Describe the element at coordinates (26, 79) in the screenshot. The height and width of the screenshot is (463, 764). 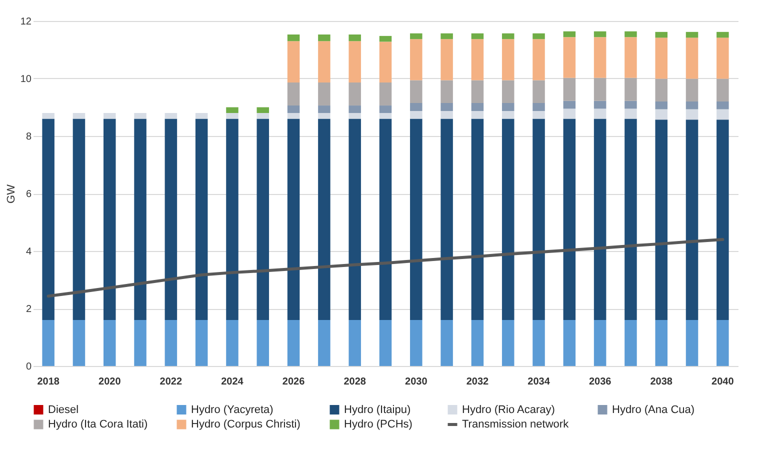
I see `y-tick-label: 10` at that location.